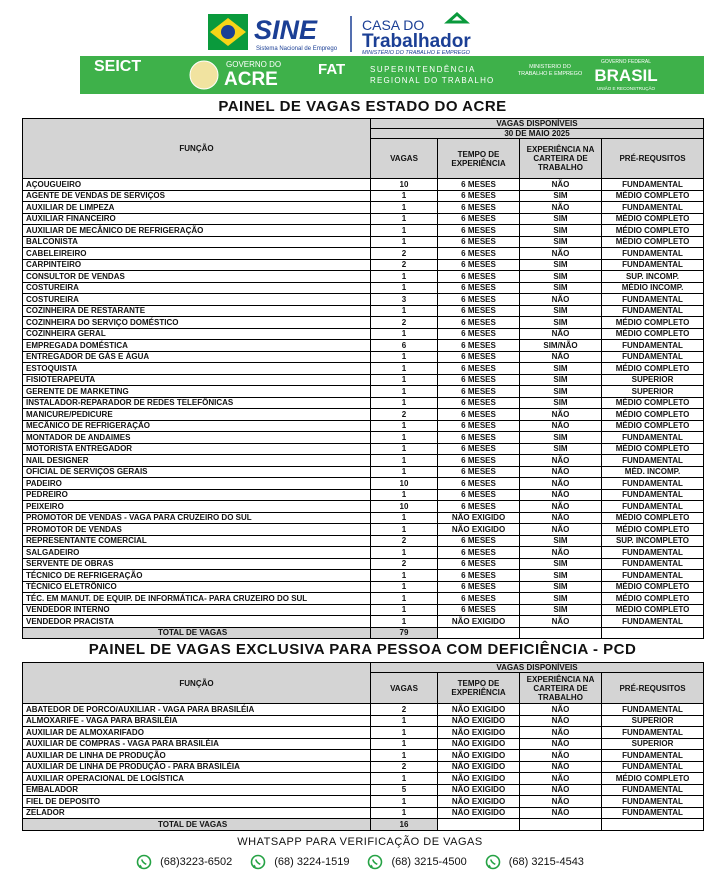 The height and width of the screenshot is (870, 720). Describe the element at coordinates (478, 158) in the screenshot. I see `col-header: TEMPO DE EXPERIÊNCIA` at that location.